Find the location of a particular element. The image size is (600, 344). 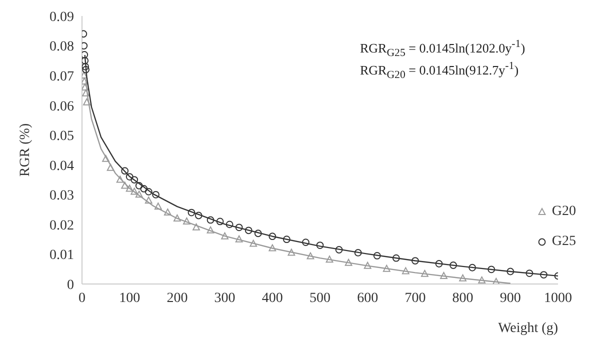

x-tick-label: 500 is located at coordinates (320, 298).